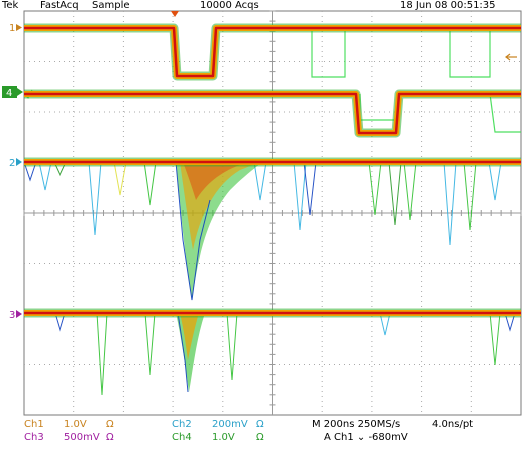 The width and height of the screenshot is (525, 452). I want to click on ch1-marker-label: 1, so click(12, 28).